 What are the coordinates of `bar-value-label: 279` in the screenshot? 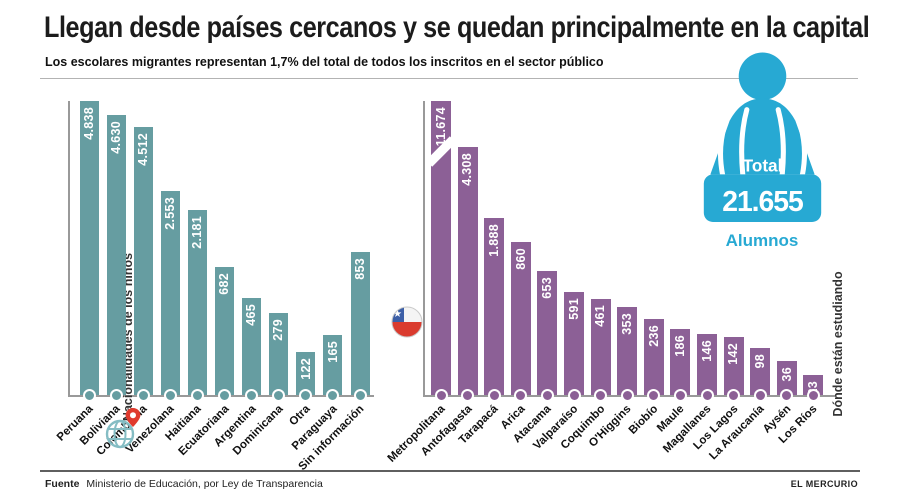 It's located at (278, 330).